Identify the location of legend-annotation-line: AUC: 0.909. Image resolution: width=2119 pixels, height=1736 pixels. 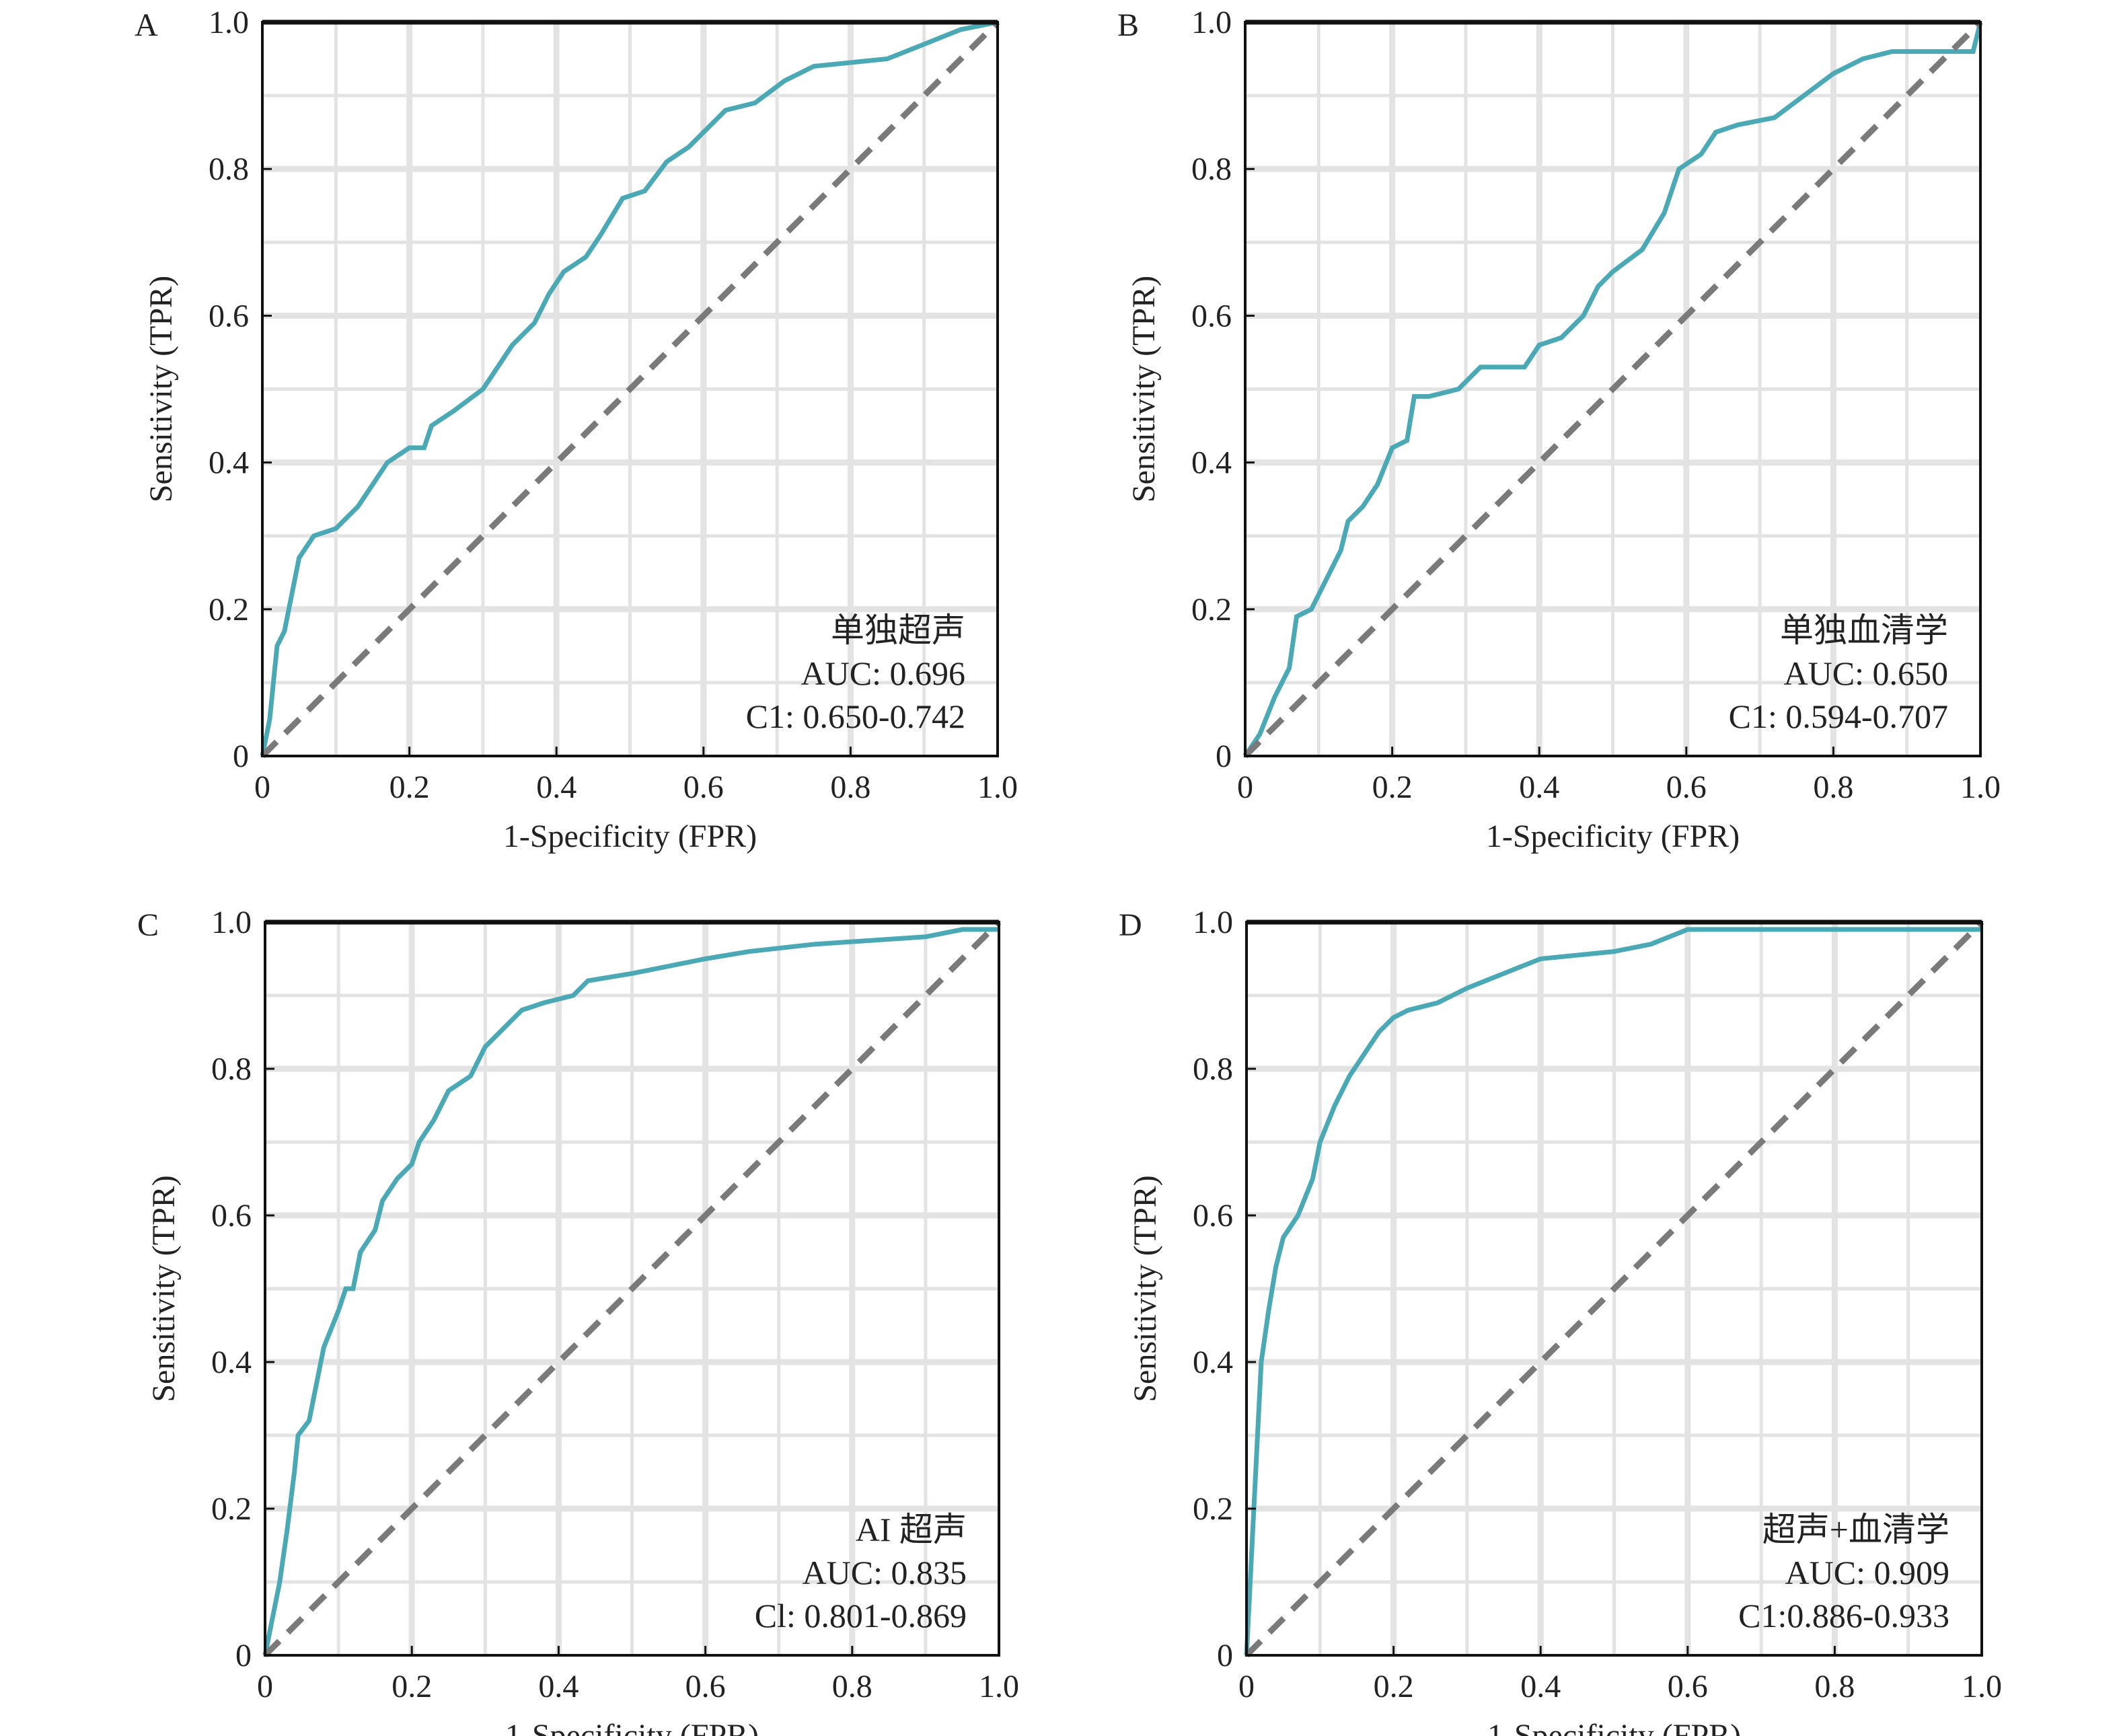
(1867, 1572).